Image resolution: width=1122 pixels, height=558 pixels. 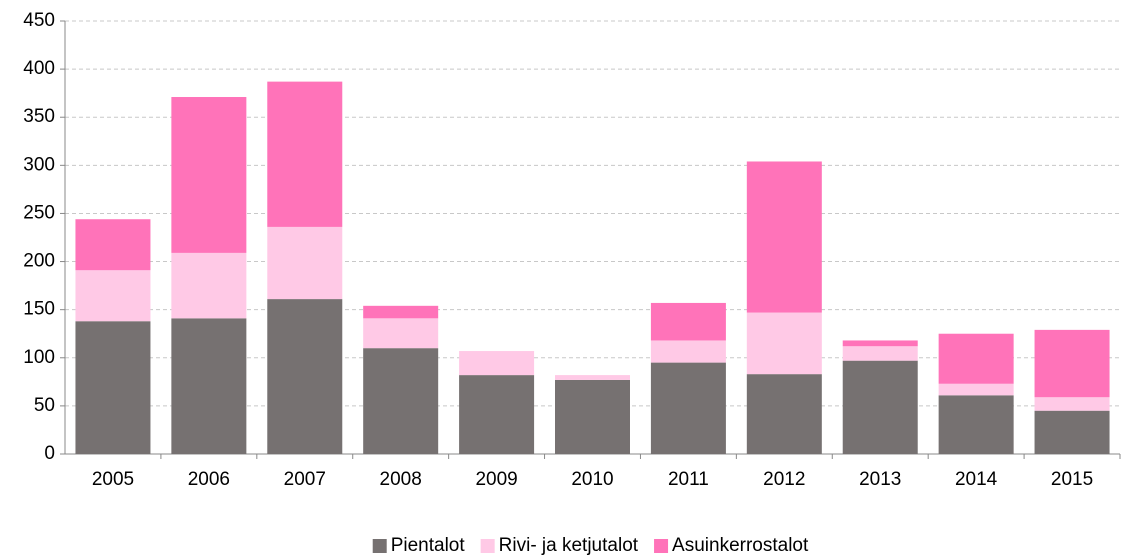 I want to click on y-tick-label: 200, so click(x=39, y=261).